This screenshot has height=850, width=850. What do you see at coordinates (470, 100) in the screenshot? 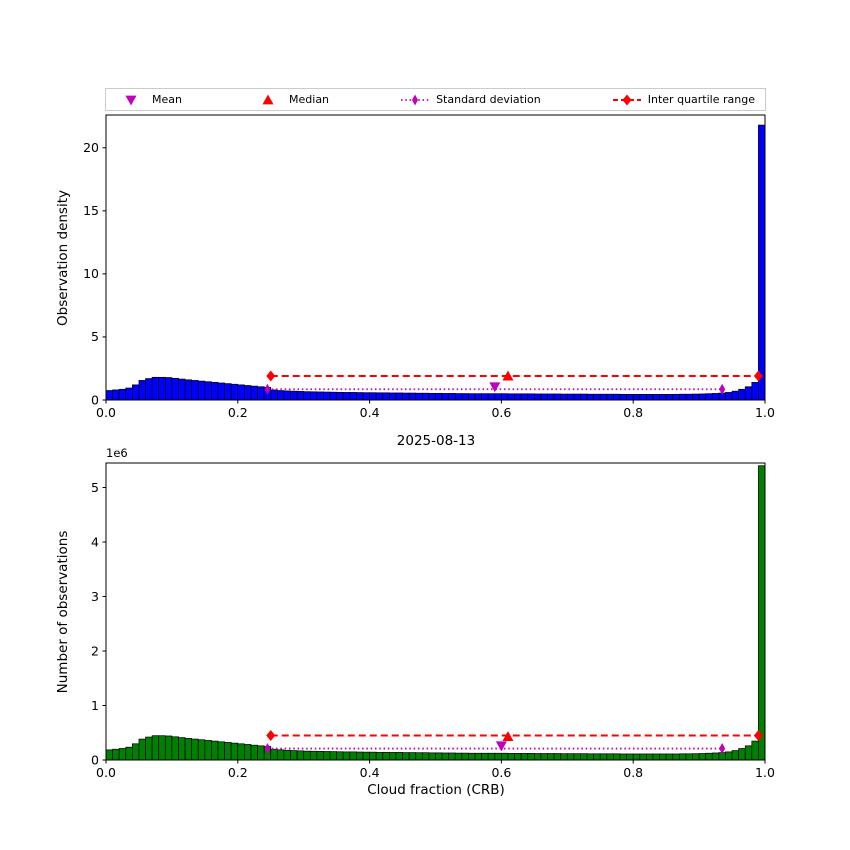
I see `legend-item-standard-deviation: Standard deviation` at bounding box center [470, 100].